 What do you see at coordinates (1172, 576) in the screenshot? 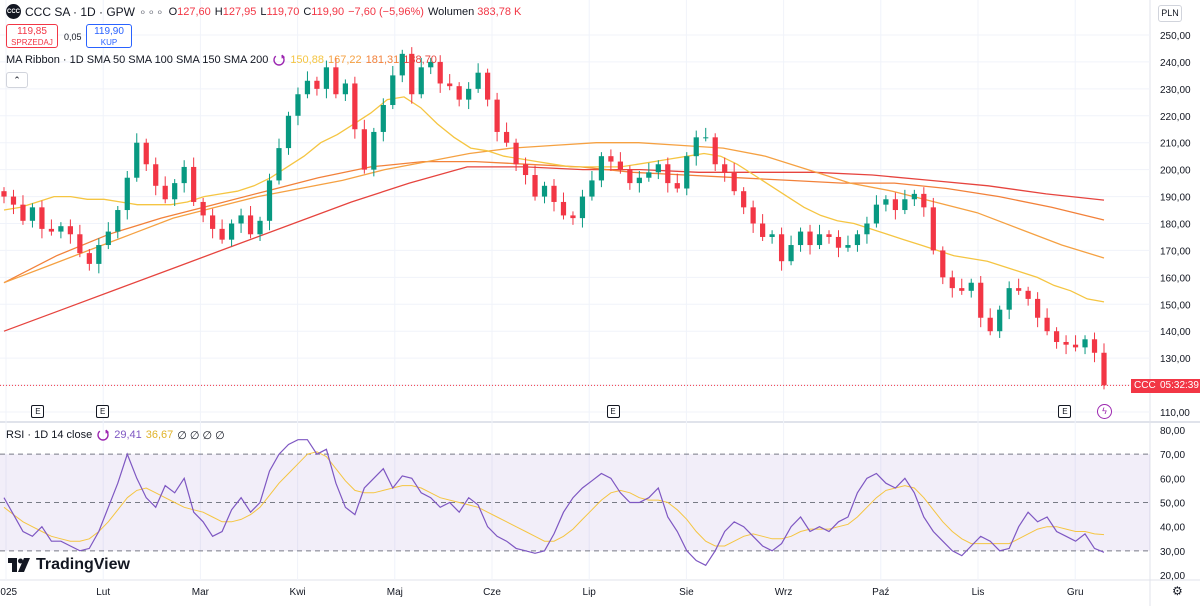
I see `rsi-tick-label: 20,00` at bounding box center [1172, 576].